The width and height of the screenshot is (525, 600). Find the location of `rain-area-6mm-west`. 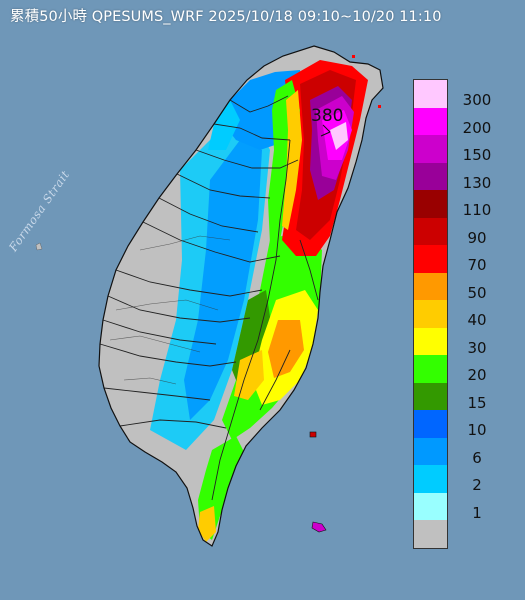

rain-area-6mm-west is located at coordinates (223, 280).